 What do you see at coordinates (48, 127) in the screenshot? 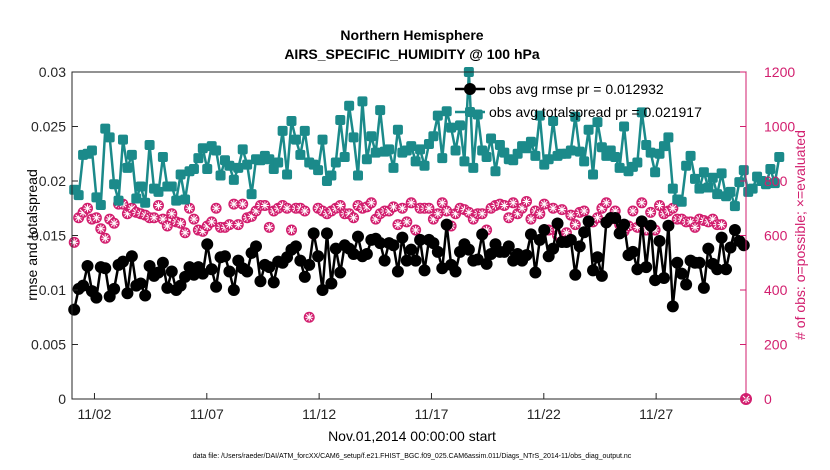
I see `y-left-tick-label: 0.025` at bounding box center [48, 127].